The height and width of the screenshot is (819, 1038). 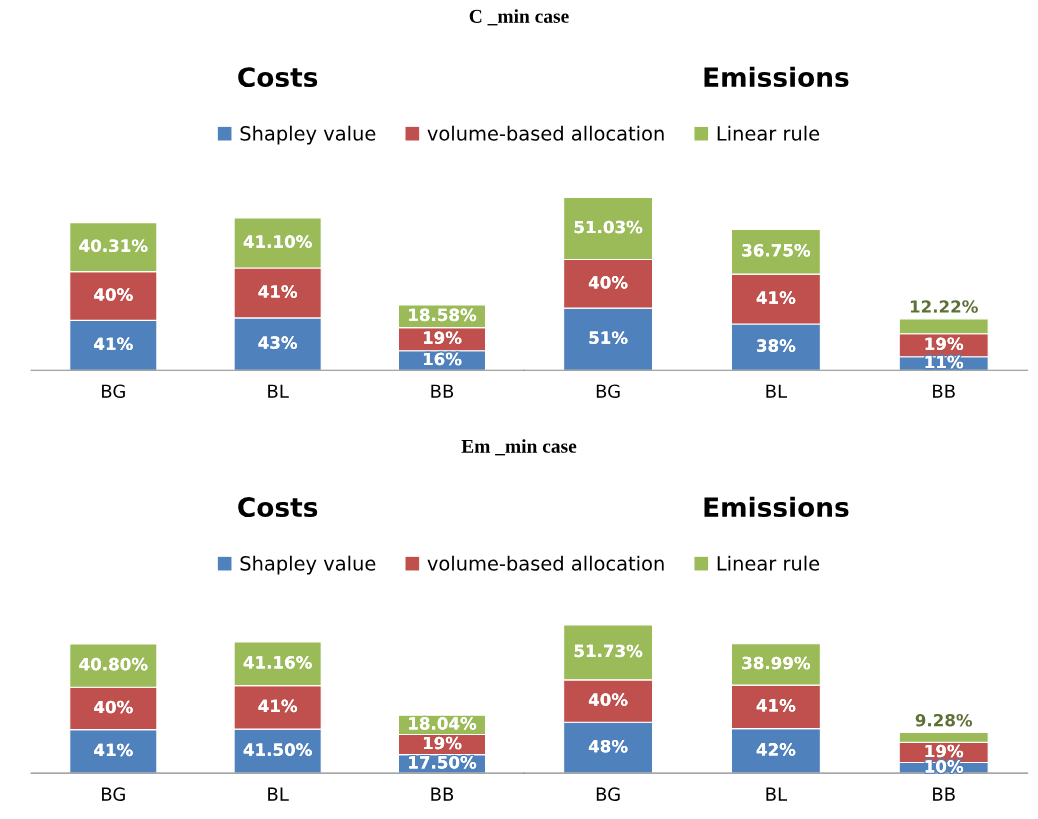 I want to click on data-label: 40.80%, so click(x=113, y=664).